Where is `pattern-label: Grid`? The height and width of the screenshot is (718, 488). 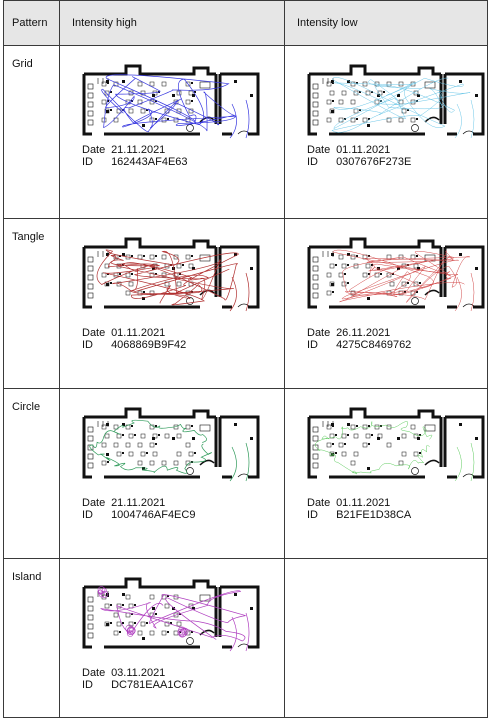
pattern-label: Grid is located at coordinates (31, 132).